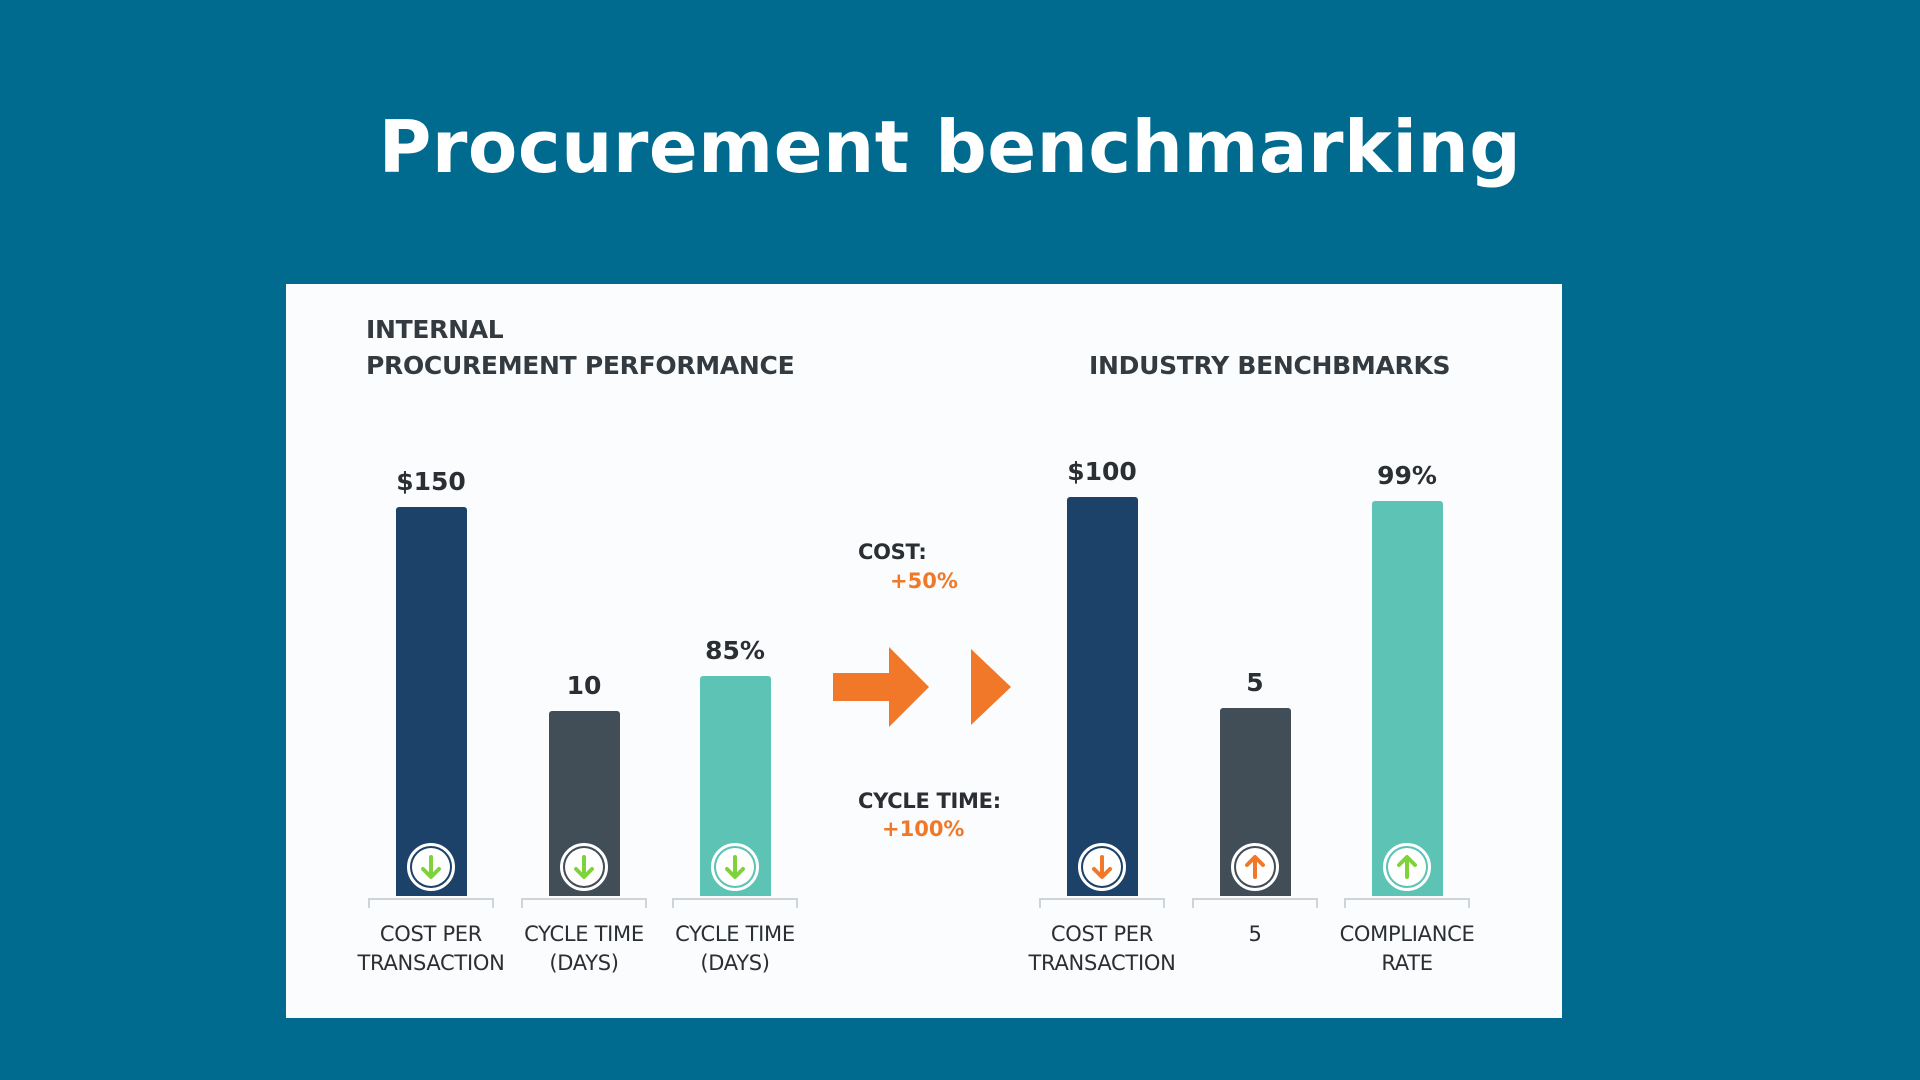 This screenshot has width=1920, height=1080. Describe the element at coordinates (431, 481) in the screenshot. I see `bar-value-label: $150` at that location.